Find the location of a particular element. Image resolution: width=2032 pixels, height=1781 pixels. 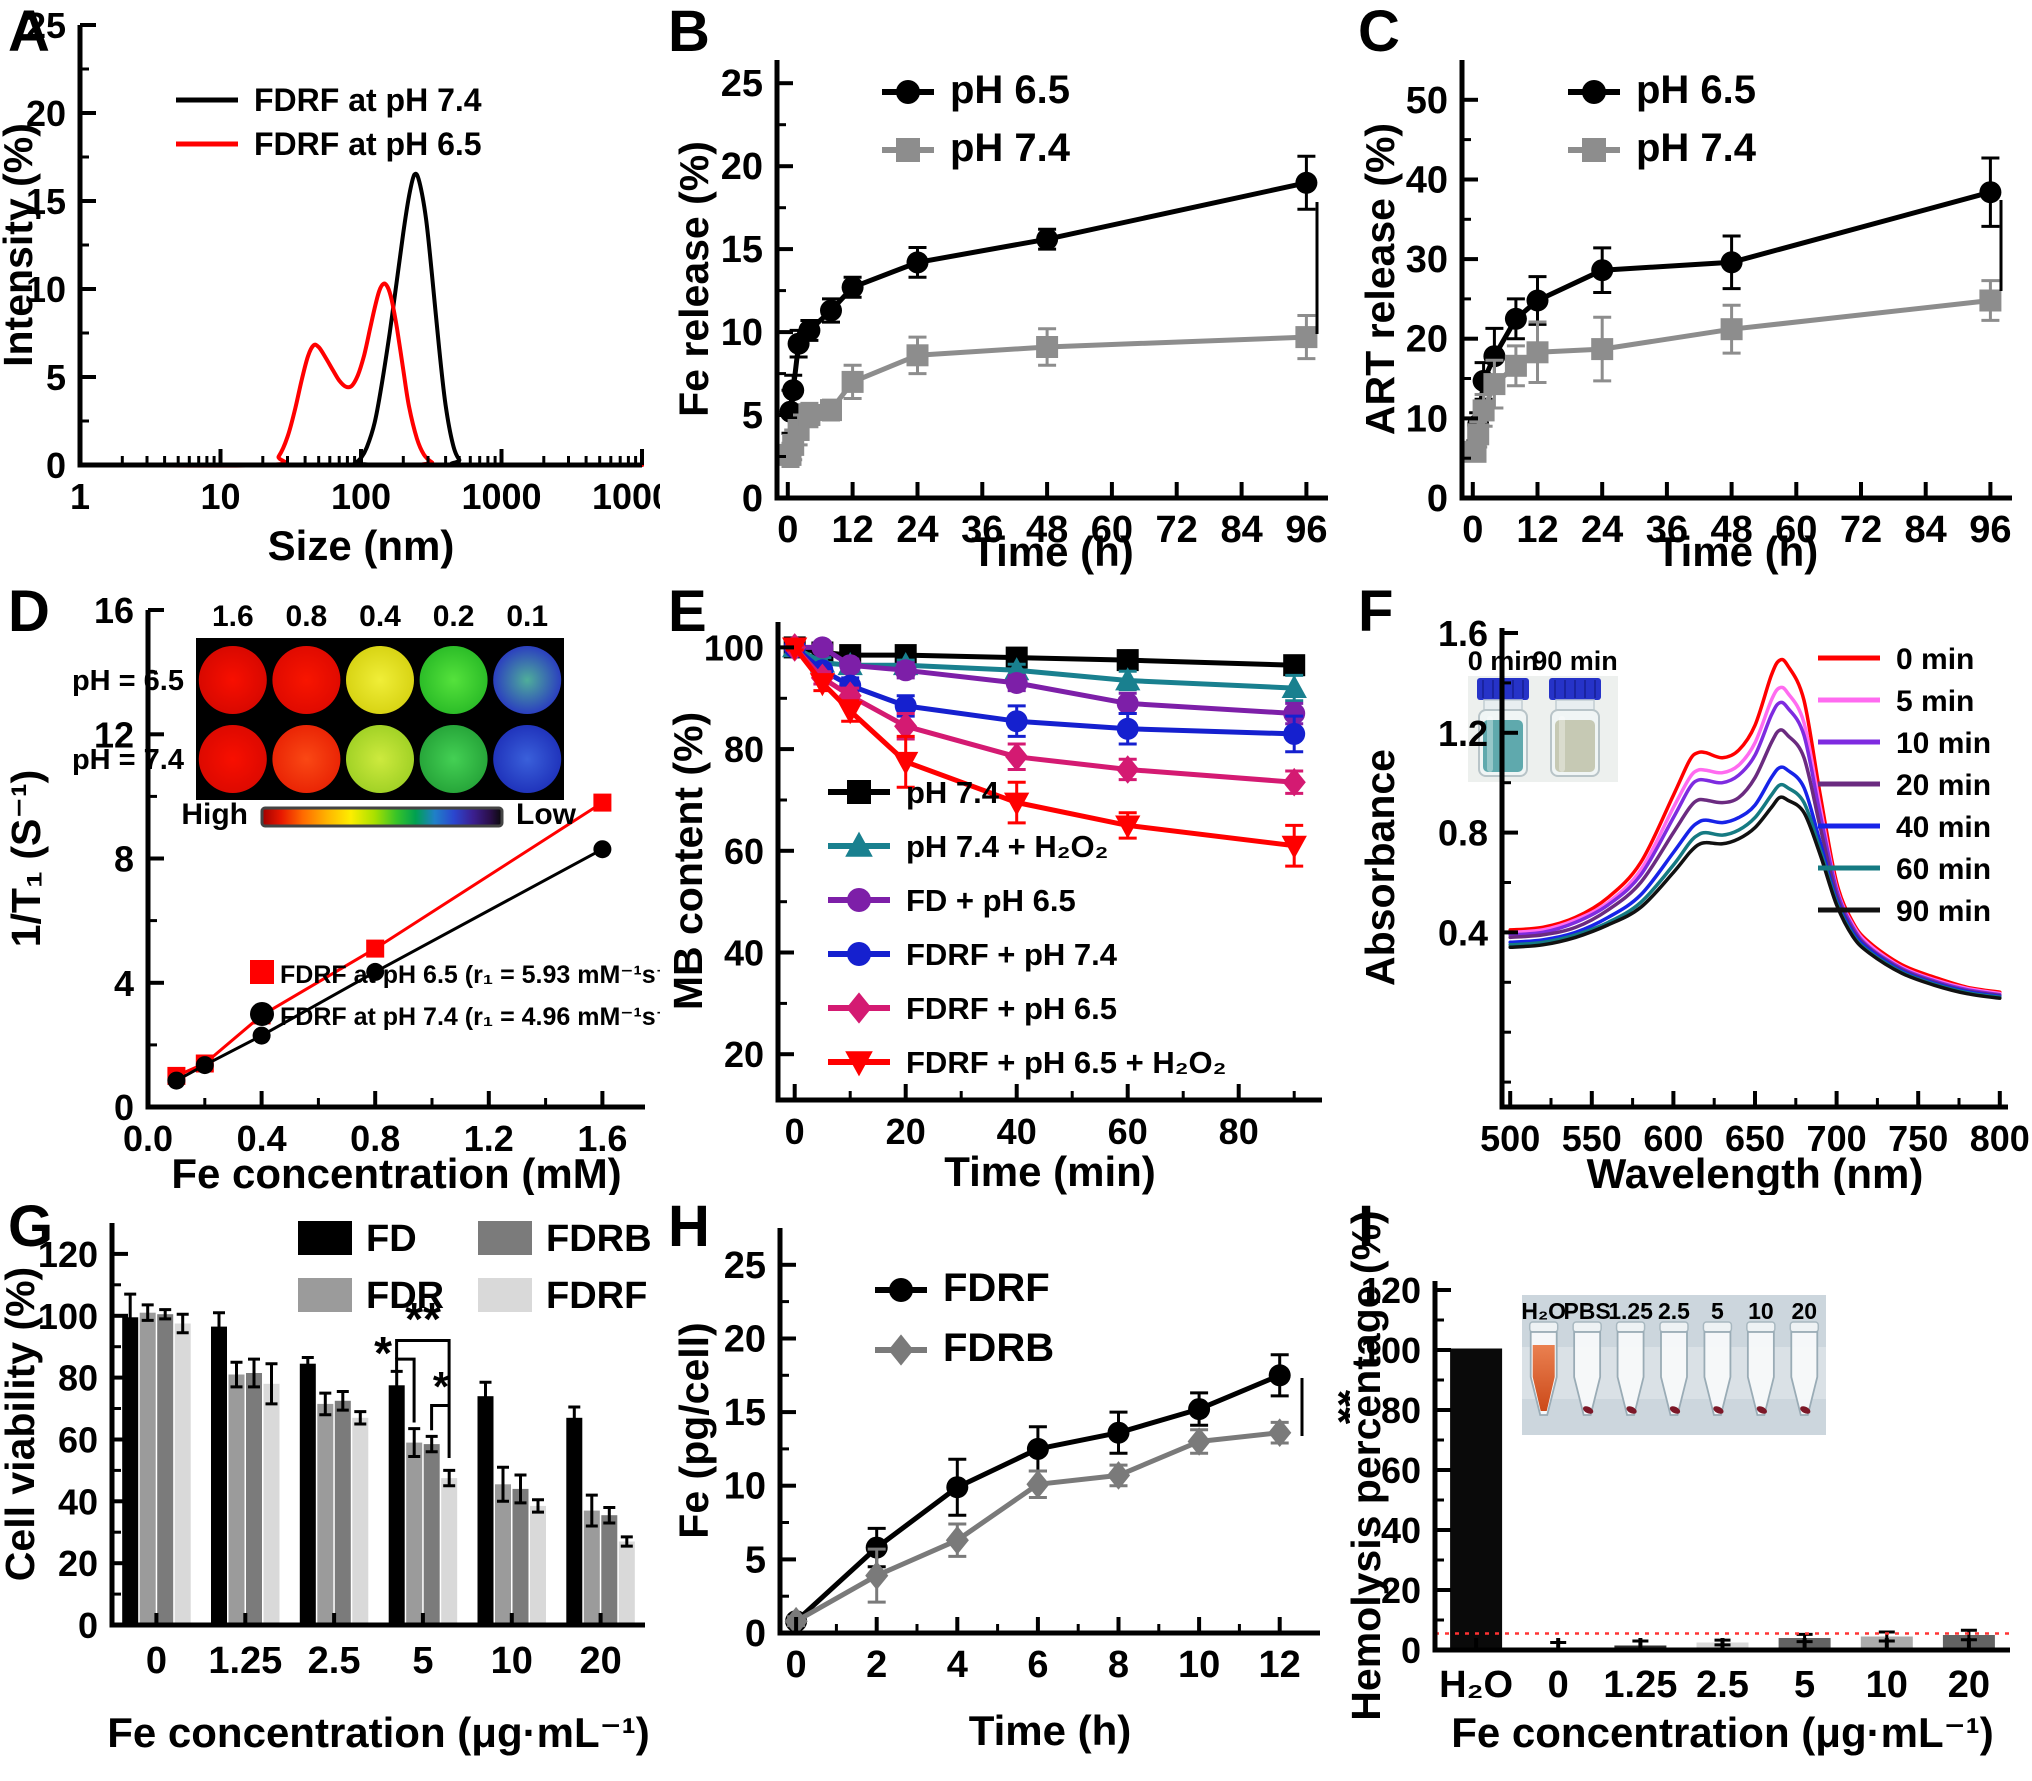

svg-text: Fe concentration (mM) is located at coordinates (396, 1172).